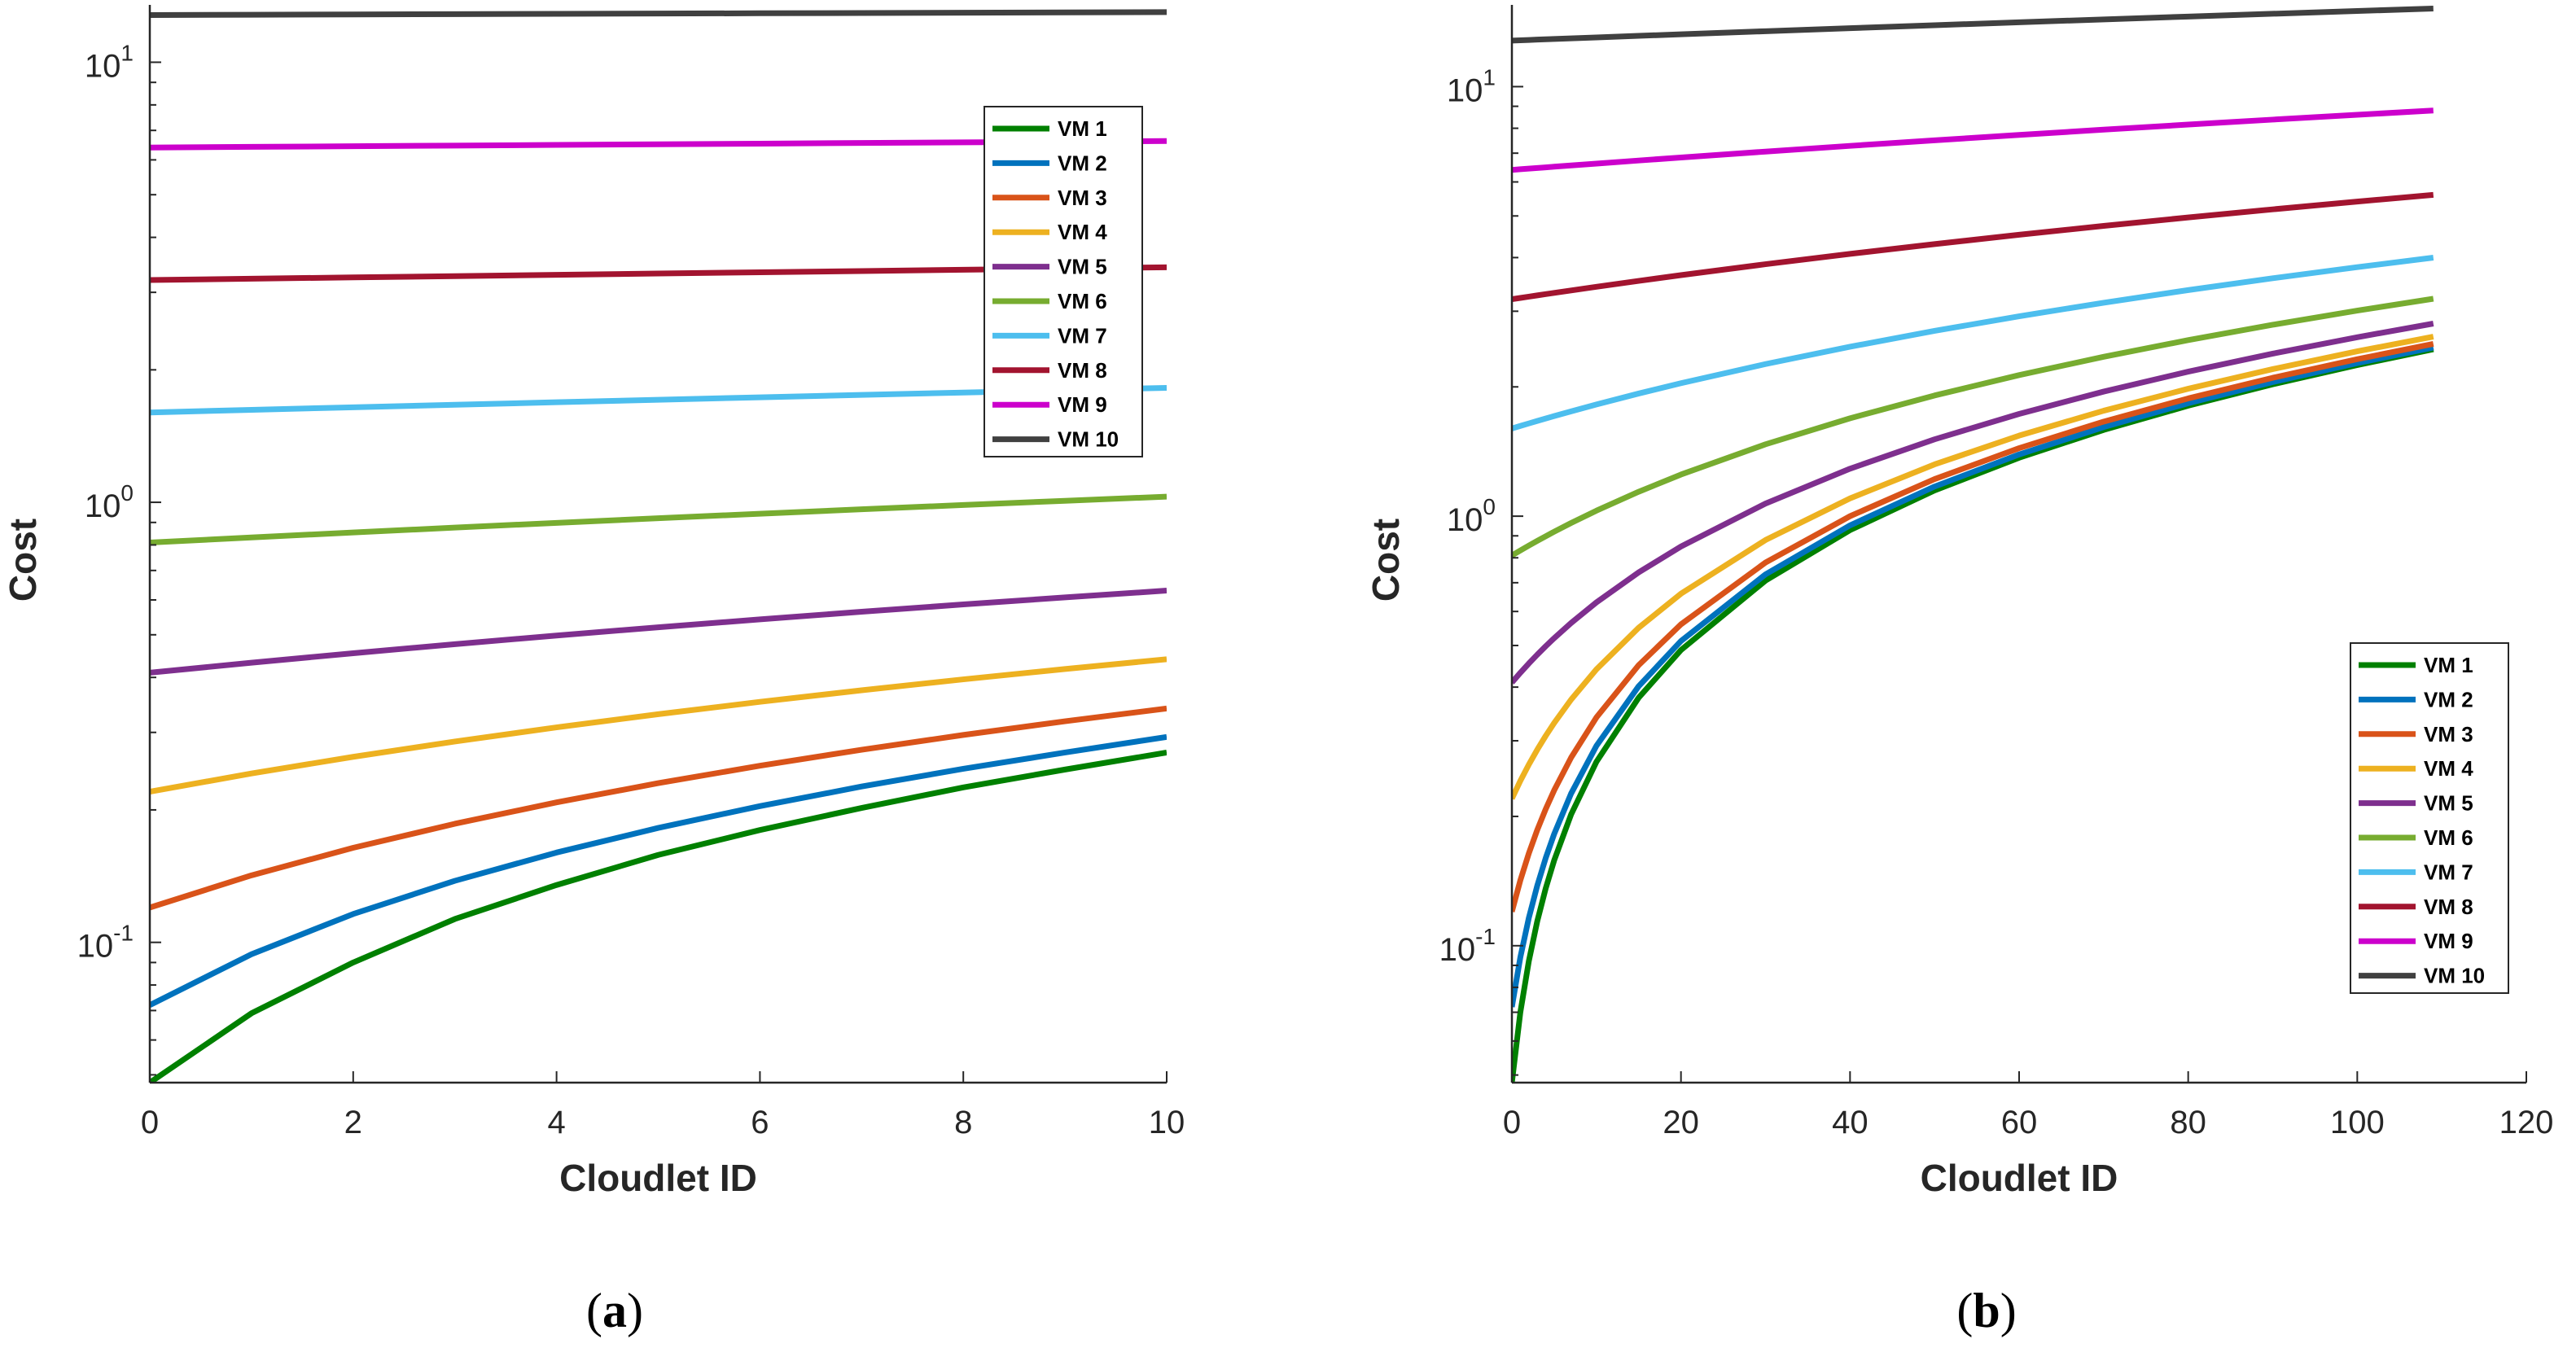 The width and height of the screenshot is (2576, 1348). I want to click on x-tick-label: 2, so click(353, 1122).